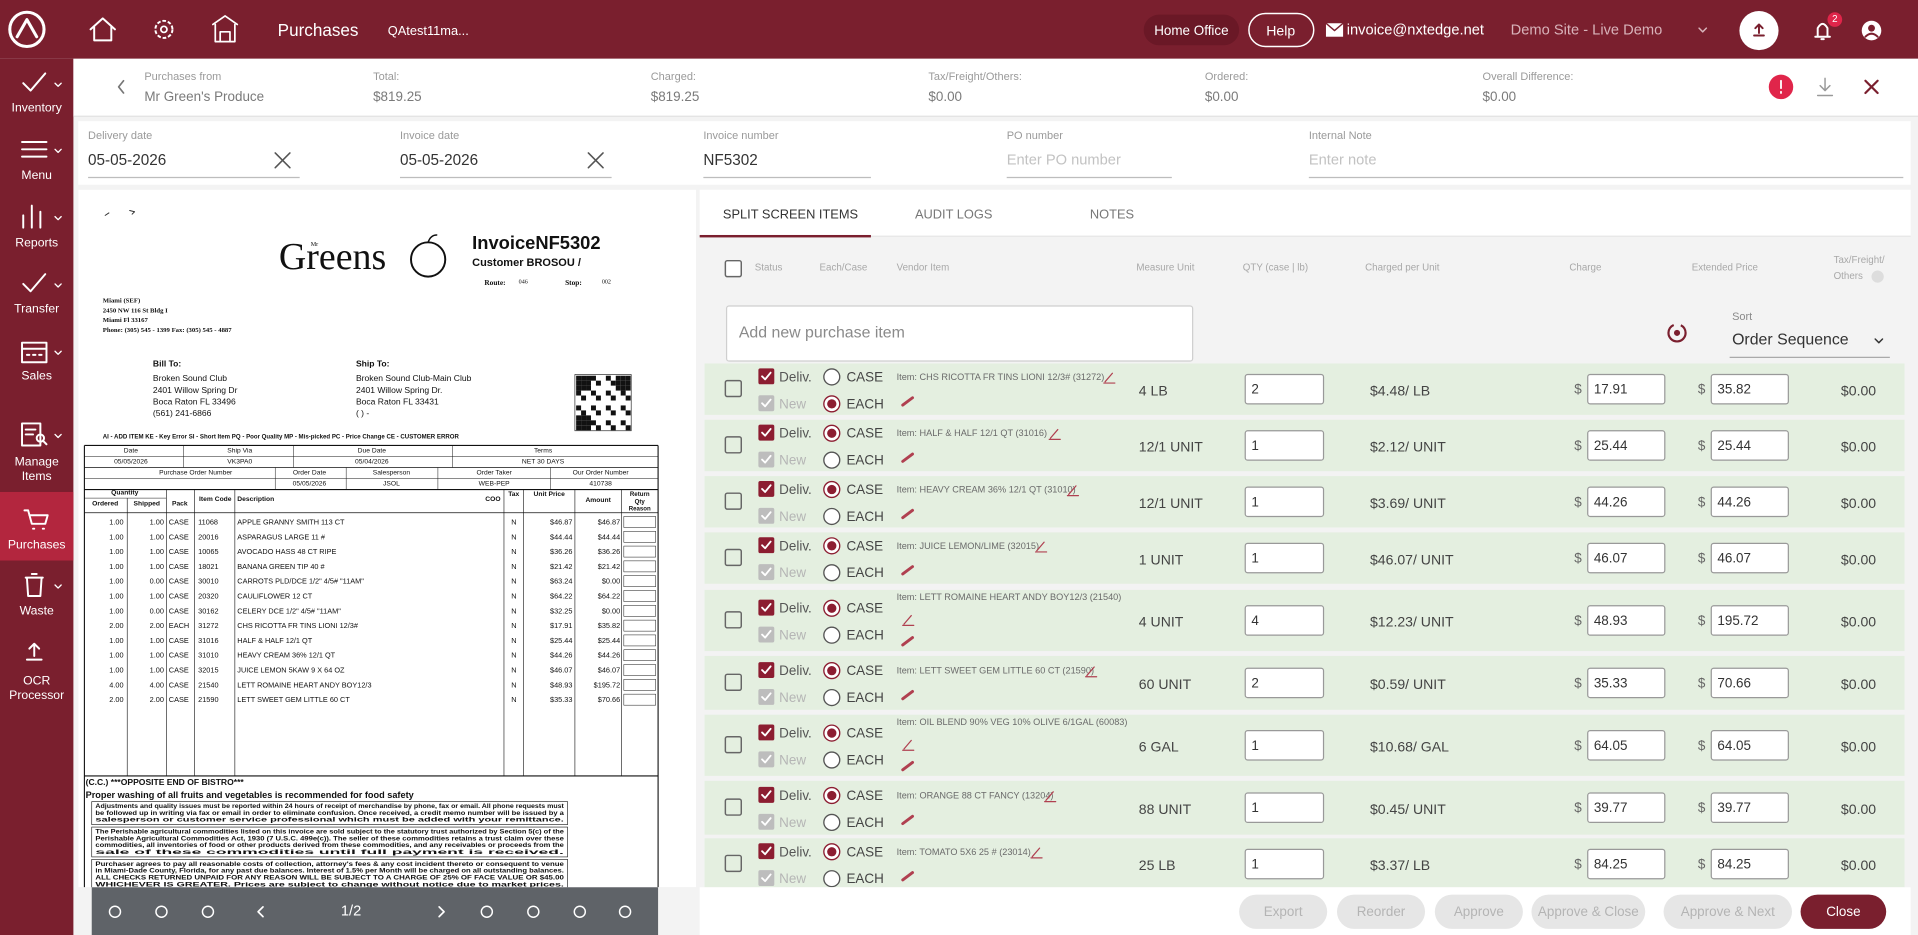 The image size is (1918, 935). I want to click on back-button, so click(121, 86).